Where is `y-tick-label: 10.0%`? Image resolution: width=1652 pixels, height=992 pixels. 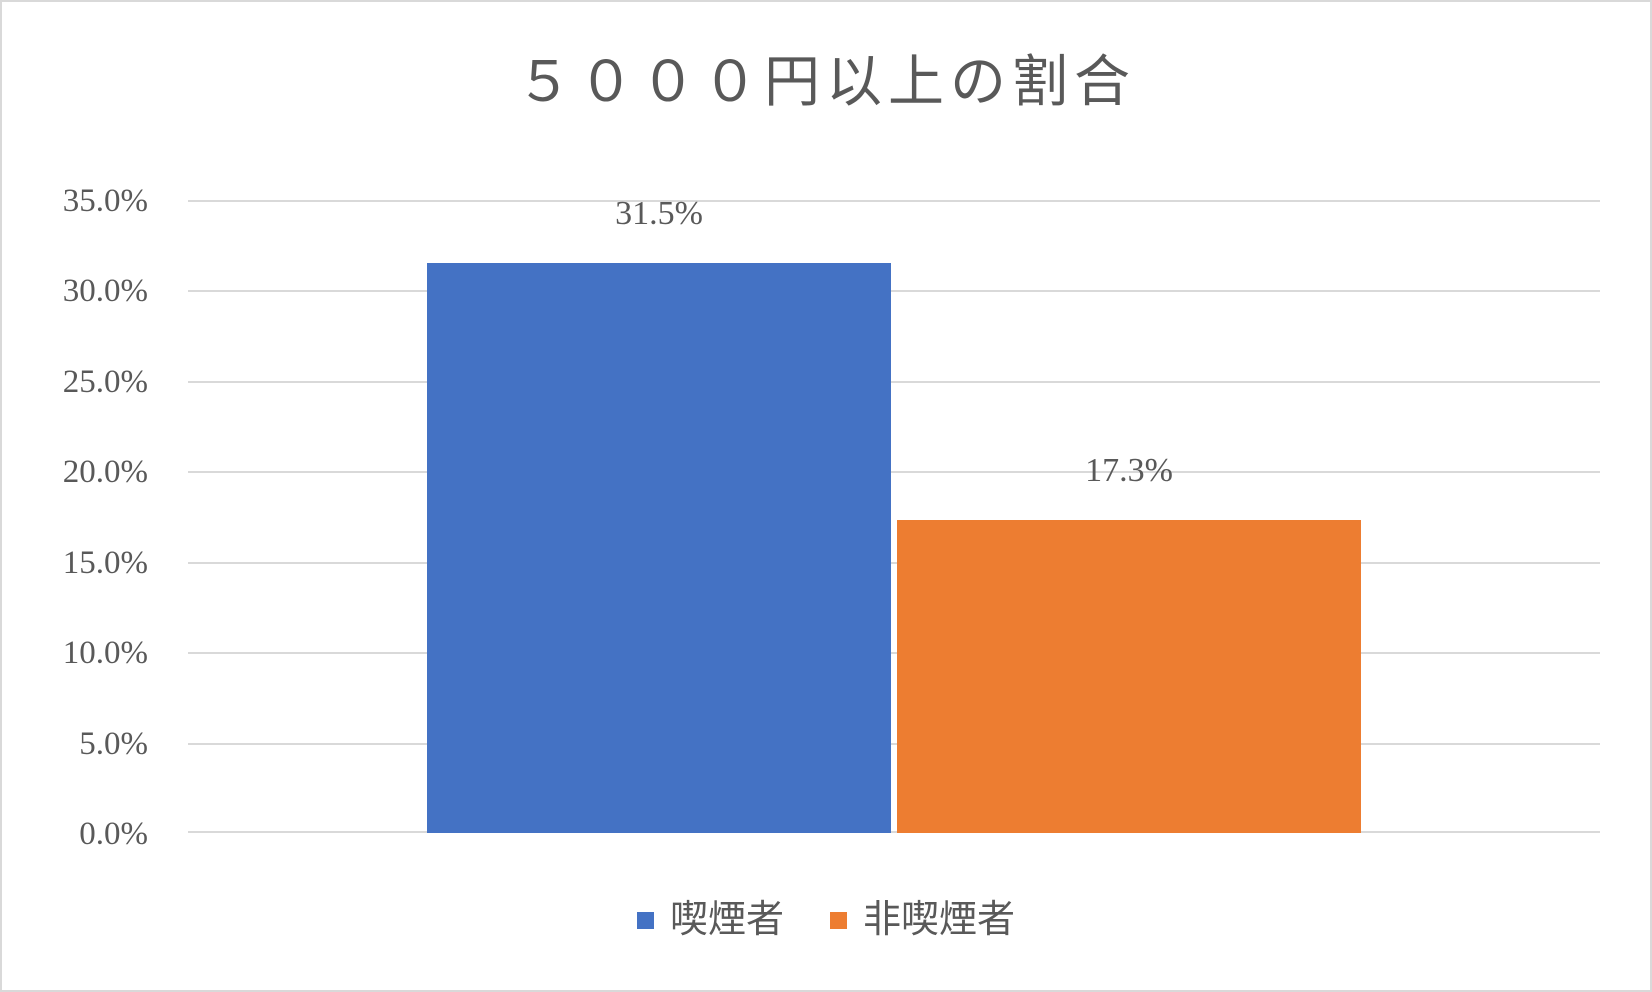 y-tick-label: 10.0% is located at coordinates (105, 653).